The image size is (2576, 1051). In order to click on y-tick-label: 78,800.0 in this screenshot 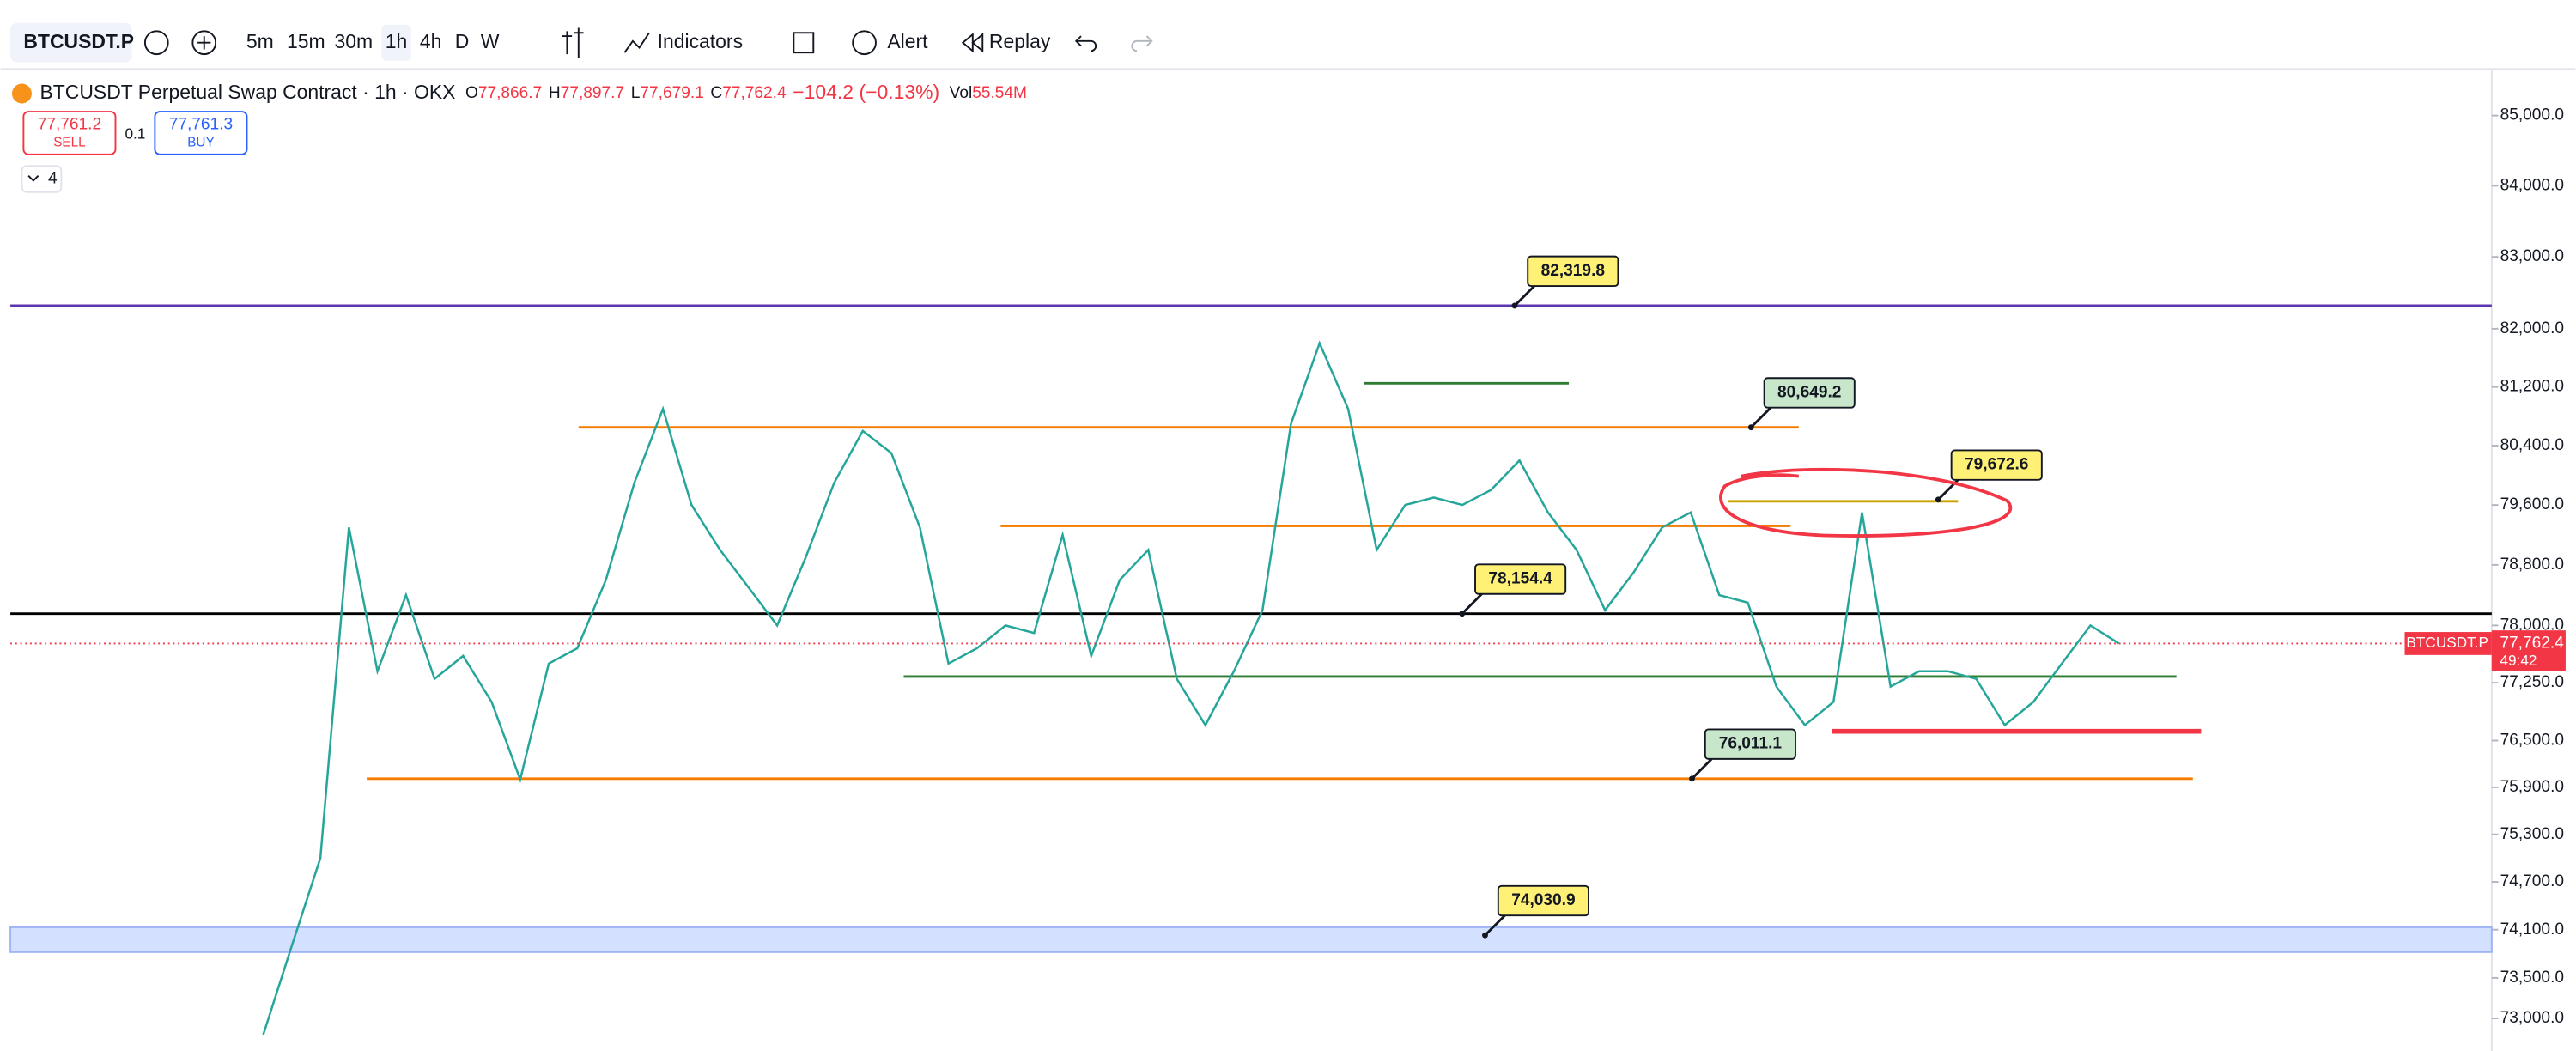, I will do `click(2532, 565)`.